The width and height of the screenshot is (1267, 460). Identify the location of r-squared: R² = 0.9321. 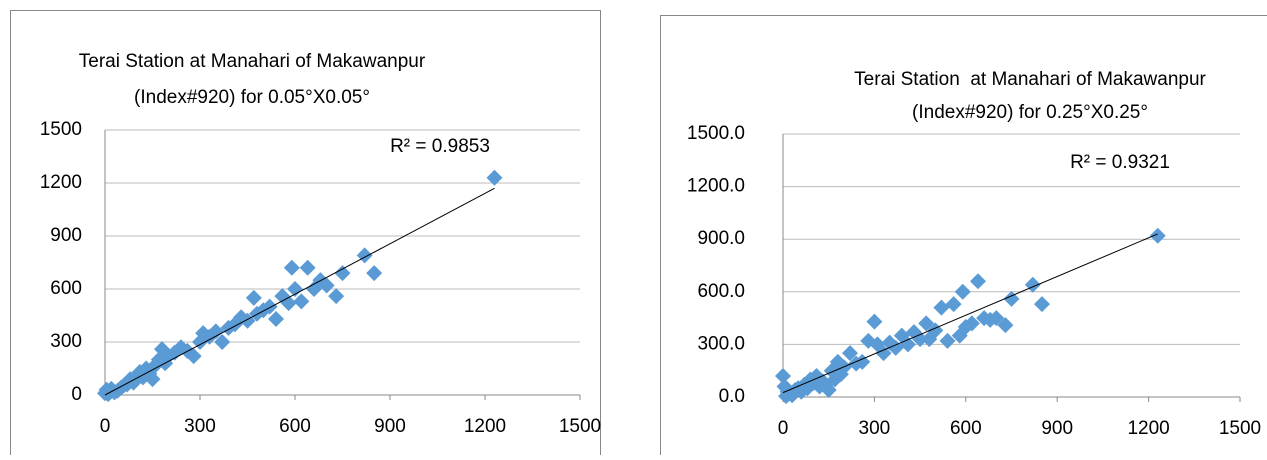
(1120, 162).